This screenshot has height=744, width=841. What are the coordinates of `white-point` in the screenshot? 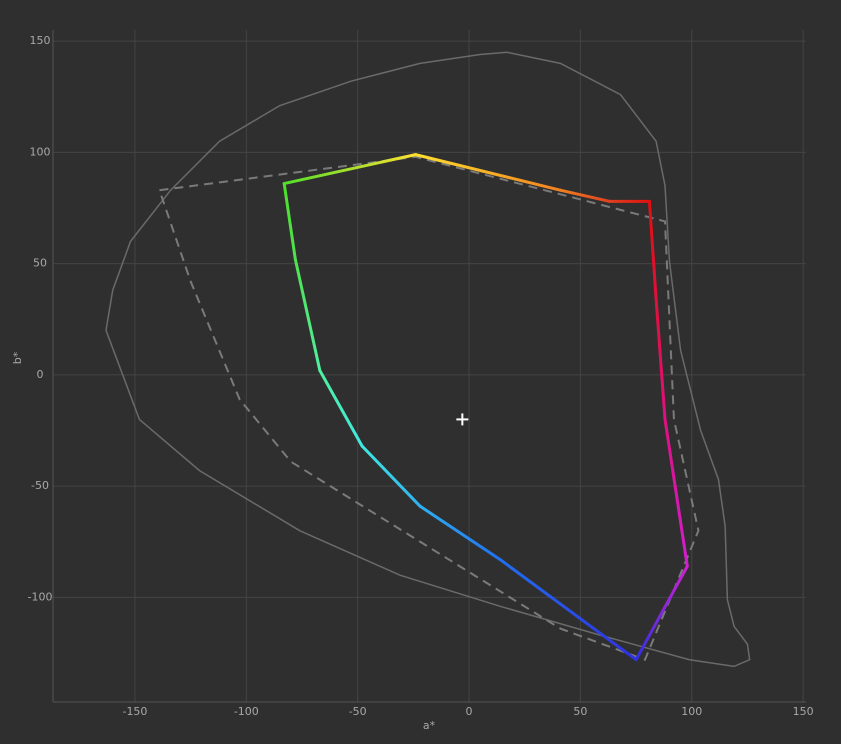 It's located at (462, 419).